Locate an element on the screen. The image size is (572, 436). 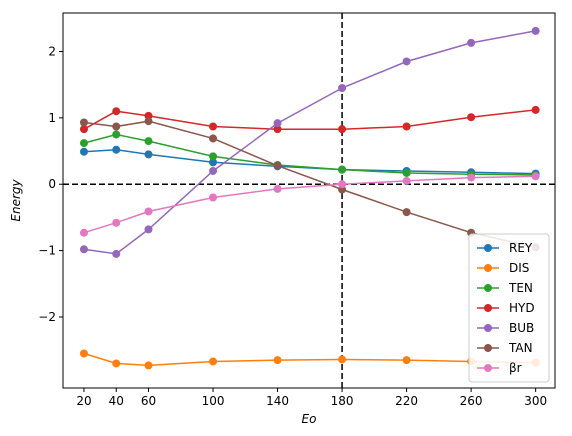
y-tick-label: 0 is located at coordinates (52, 184).